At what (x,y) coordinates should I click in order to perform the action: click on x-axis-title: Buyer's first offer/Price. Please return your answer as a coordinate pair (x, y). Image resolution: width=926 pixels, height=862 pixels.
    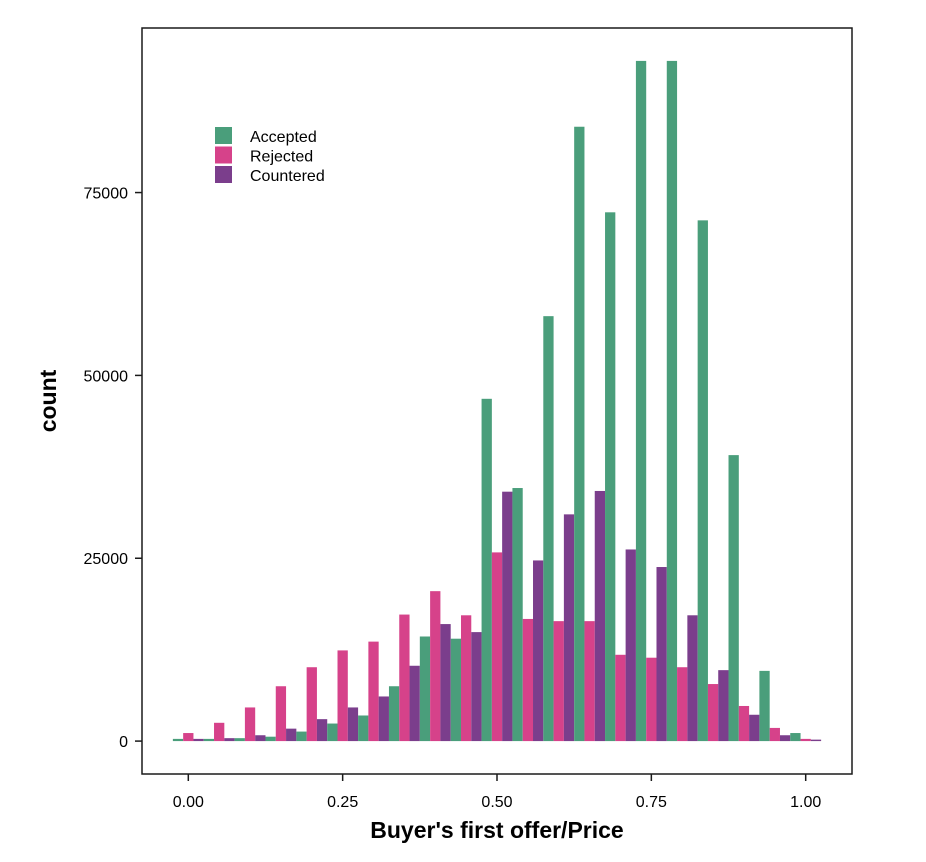
    Looking at the image, I should click on (496, 830).